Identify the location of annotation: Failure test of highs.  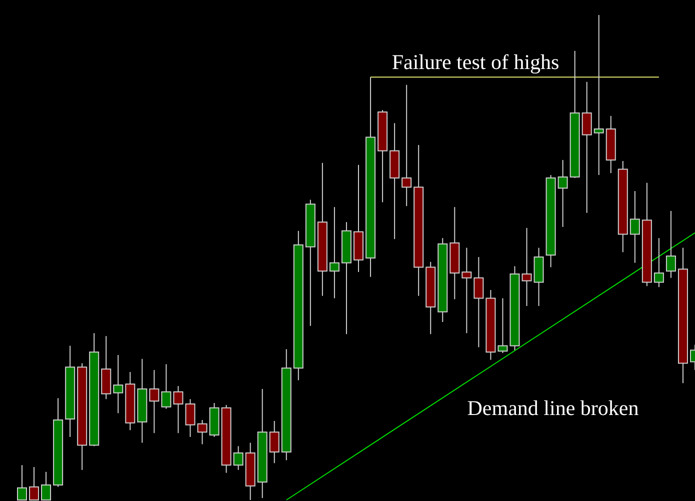
(476, 62).